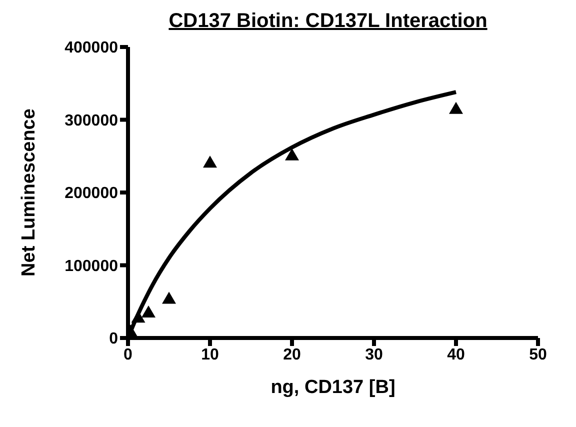 This screenshot has height=427, width=576. What do you see at coordinates (538, 355) in the screenshot?
I see `x-tick-label: 50` at bounding box center [538, 355].